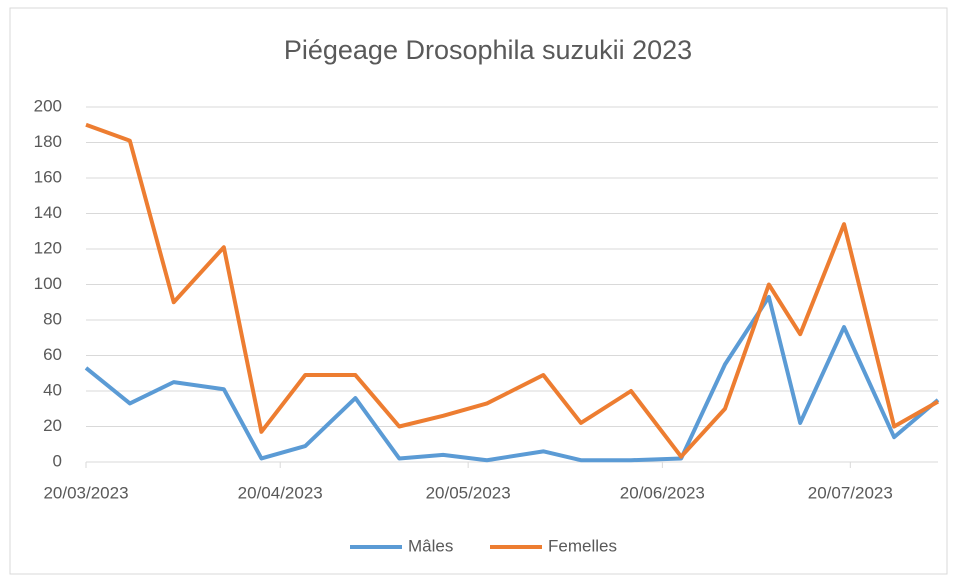 The height and width of the screenshot is (581, 956). What do you see at coordinates (582, 545) in the screenshot?
I see `legend-label: Femelles` at bounding box center [582, 545].